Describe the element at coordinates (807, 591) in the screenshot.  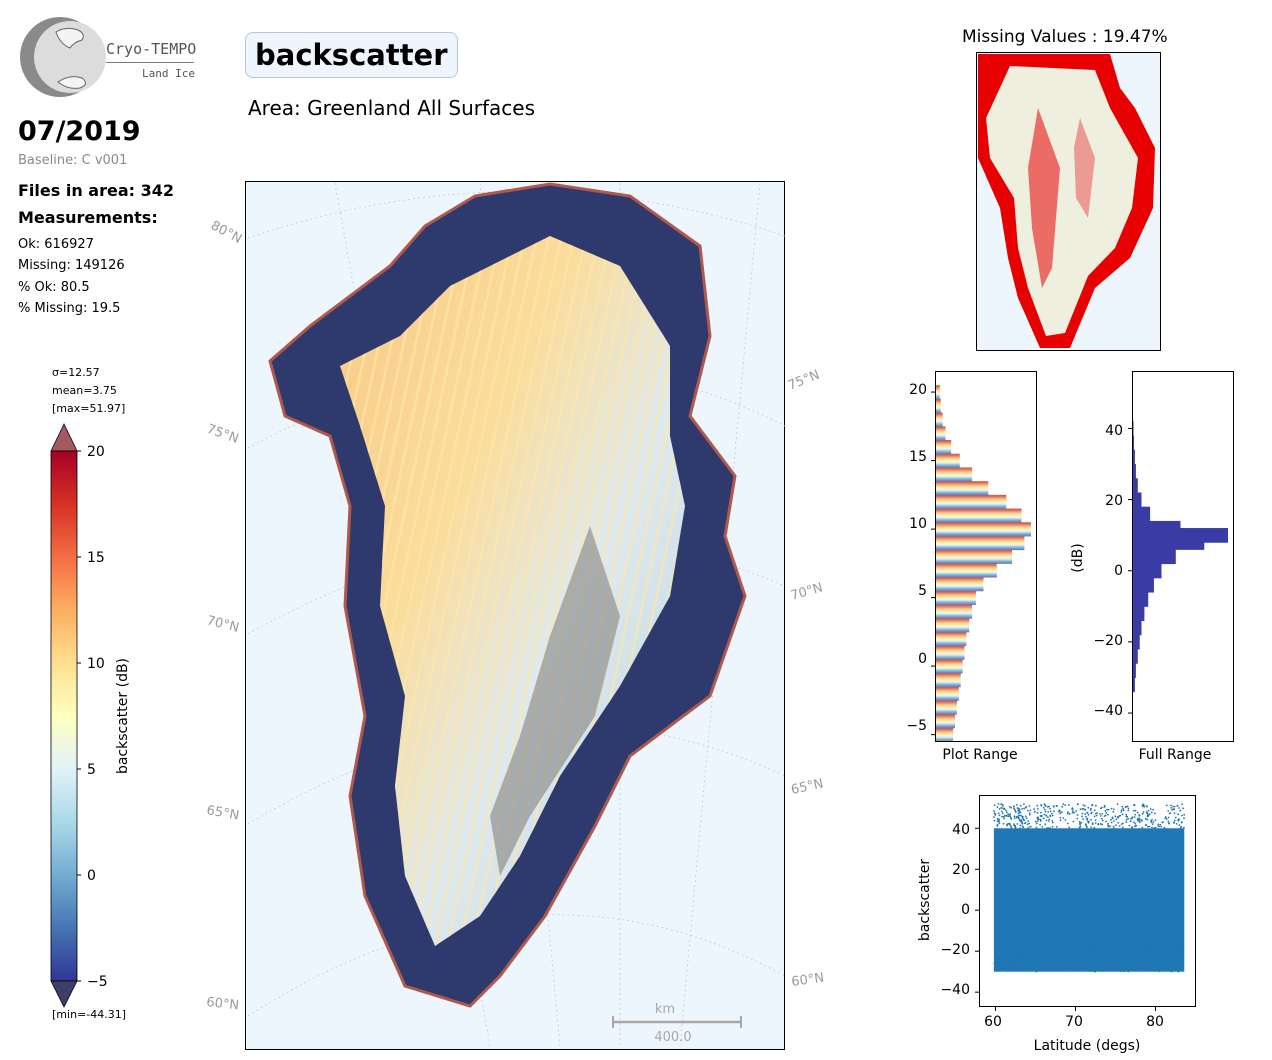
I see `lat-label-70n-right: 70°N` at that location.